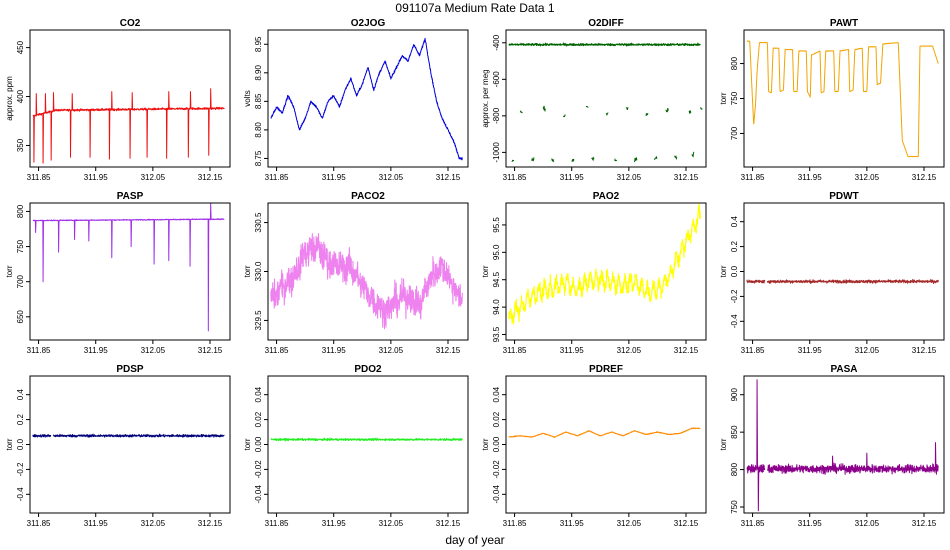 Image resolution: width=950 pixels, height=550 pixels. I want to click on panel-title: O2DIFF, so click(606, 23).